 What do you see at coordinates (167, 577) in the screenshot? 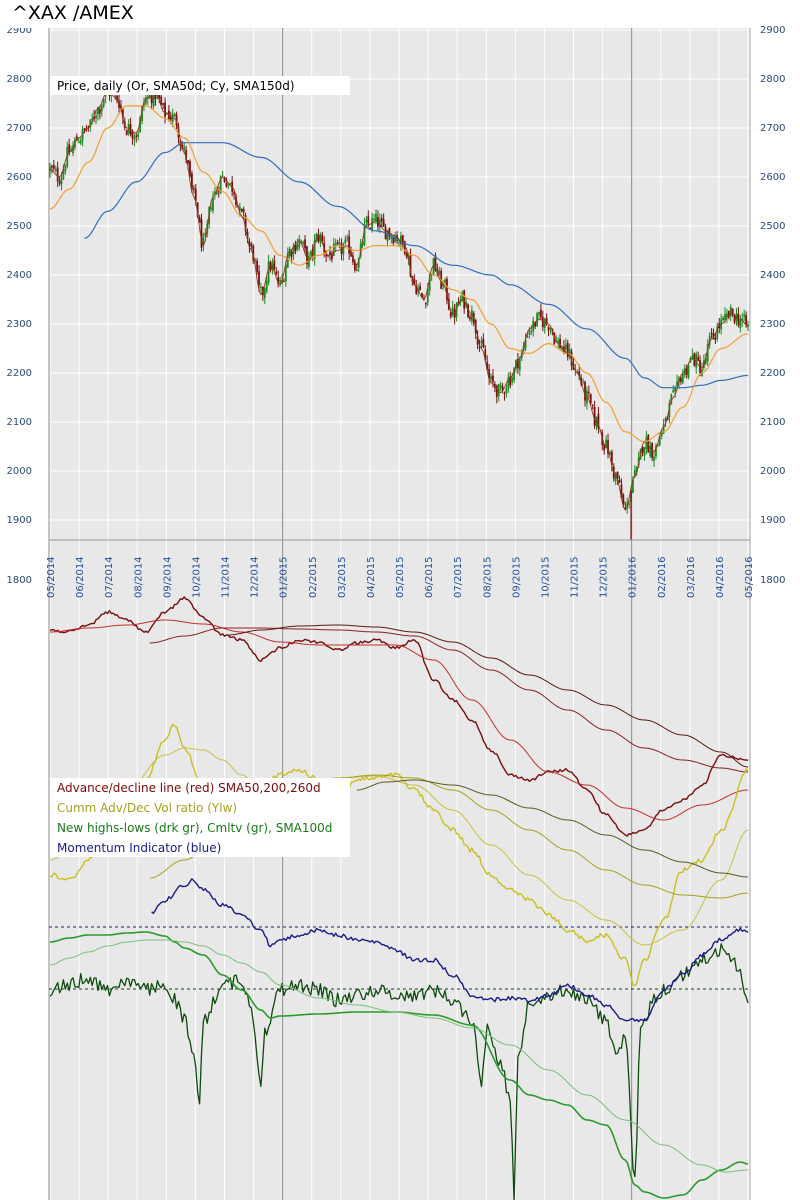
I see `xtick-09-2014: 09/2014` at bounding box center [167, 577].